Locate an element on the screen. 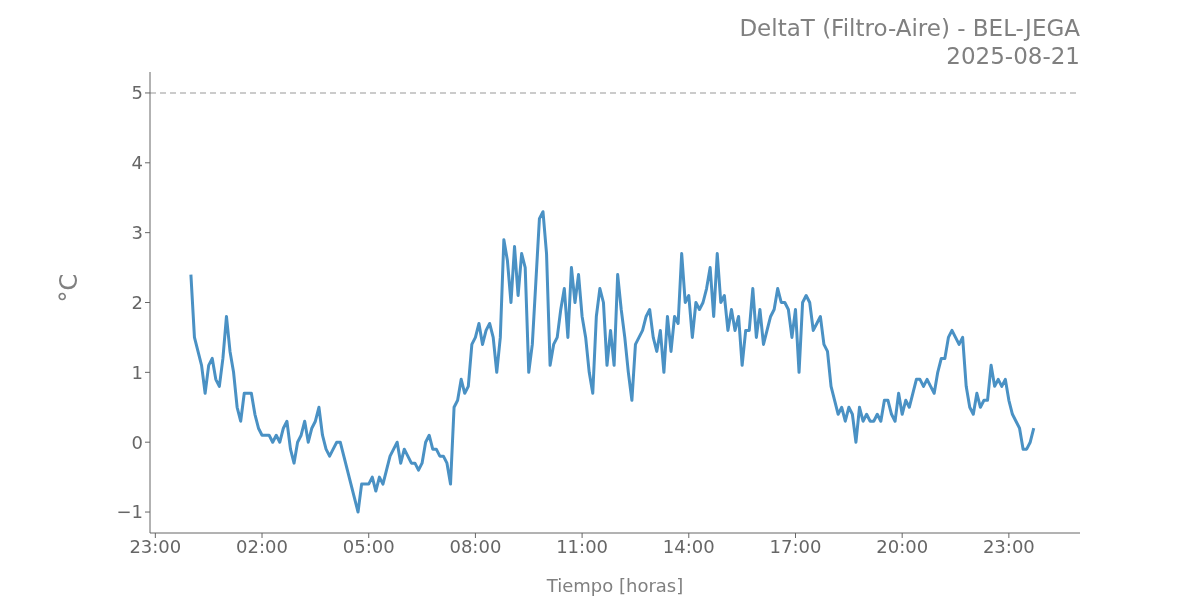  y-tick-label: 1 is located at coordinates (137, 372).